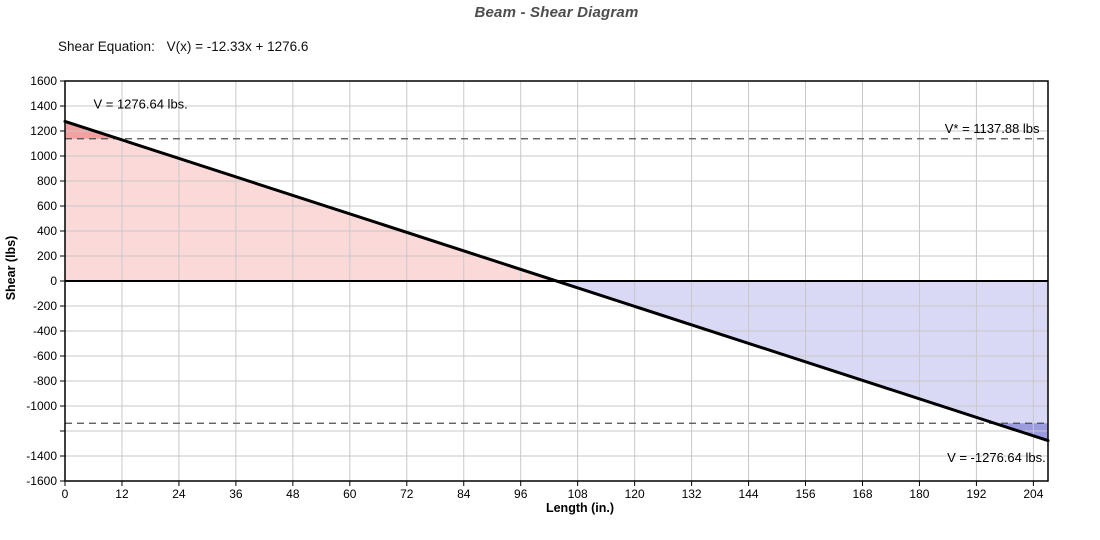 Image resolution: width=1100 pixels, height=540 pixels. I want to click on x-tick-label: 12, so click(122, 494).